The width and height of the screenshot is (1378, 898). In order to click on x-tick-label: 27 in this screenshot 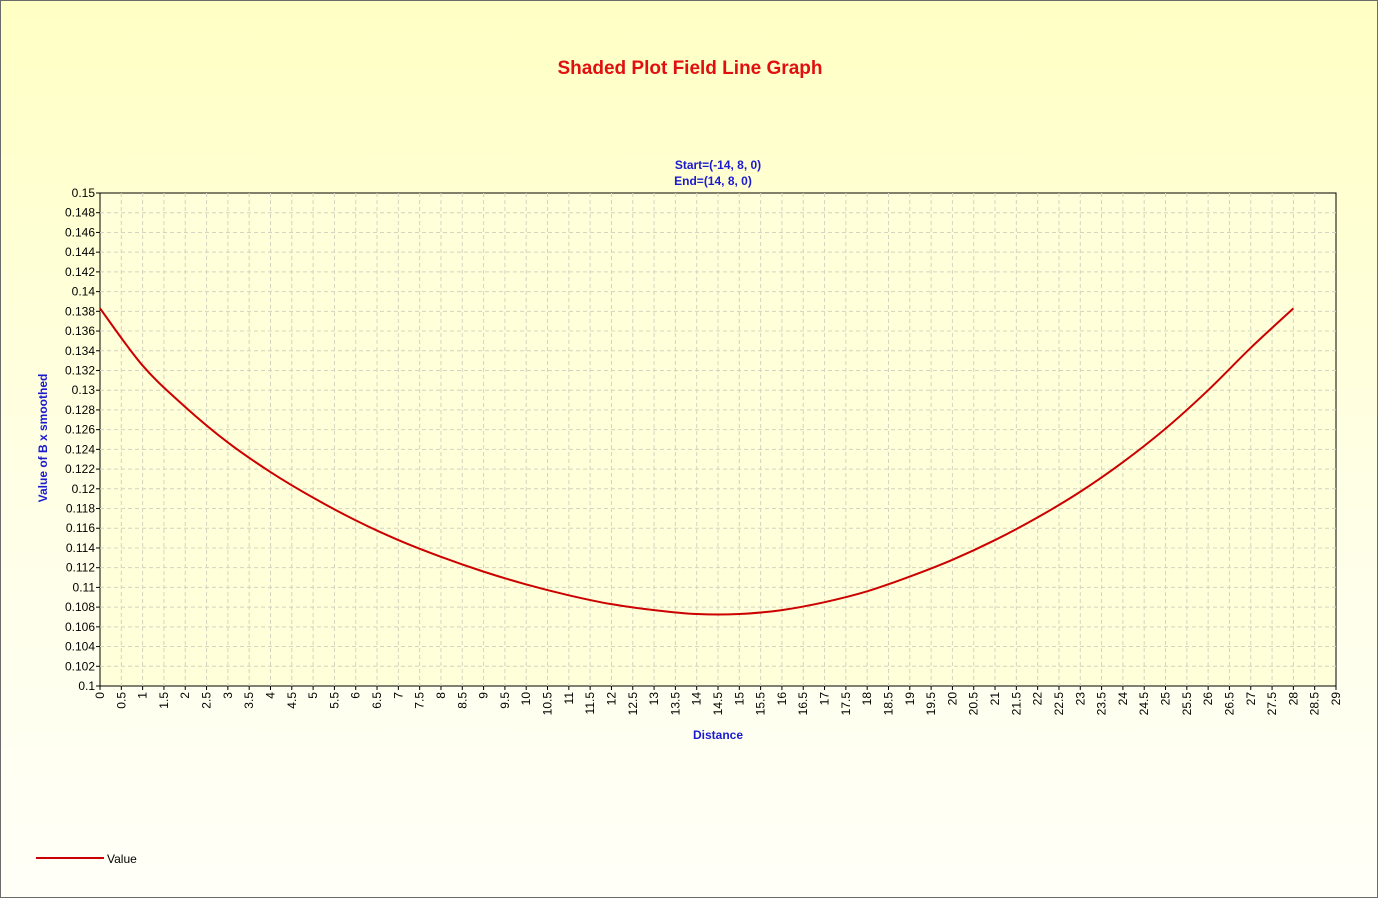, I will do `click(1251, 699)`.